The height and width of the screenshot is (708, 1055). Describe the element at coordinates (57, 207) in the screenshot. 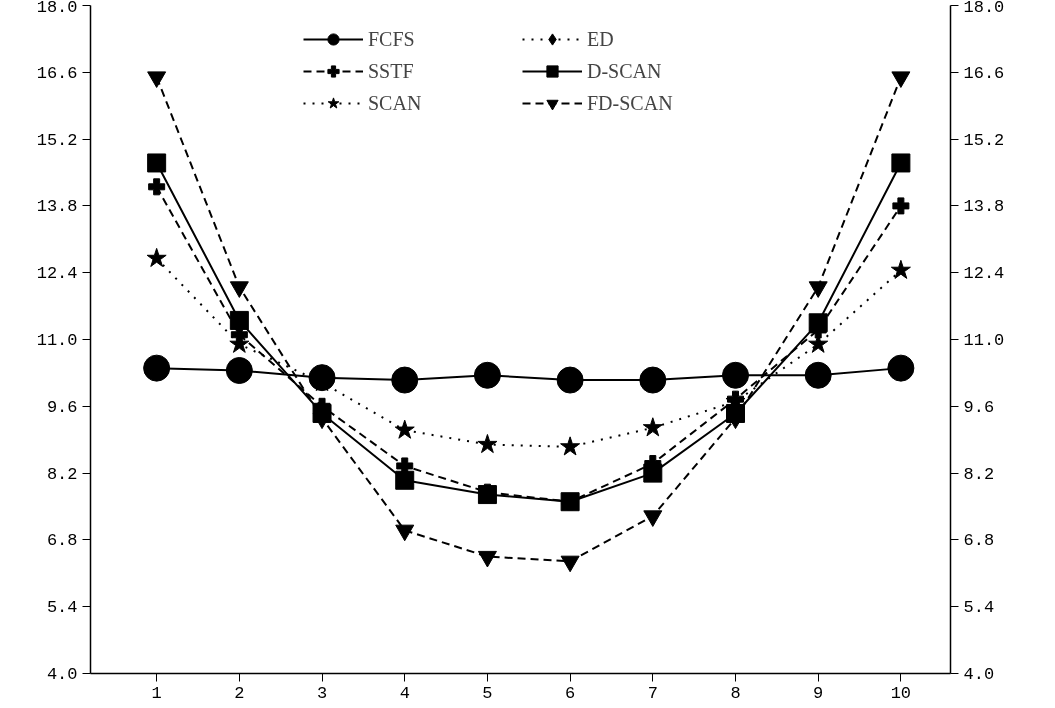

I see `y-tick-label: 13.8` at that location.